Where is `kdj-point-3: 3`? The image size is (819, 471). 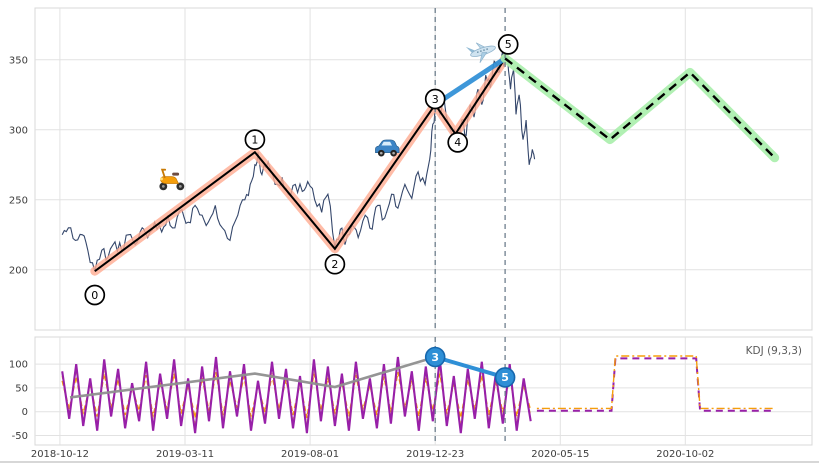 kdj-point-3: 3 is located at coordinates (435, 357).